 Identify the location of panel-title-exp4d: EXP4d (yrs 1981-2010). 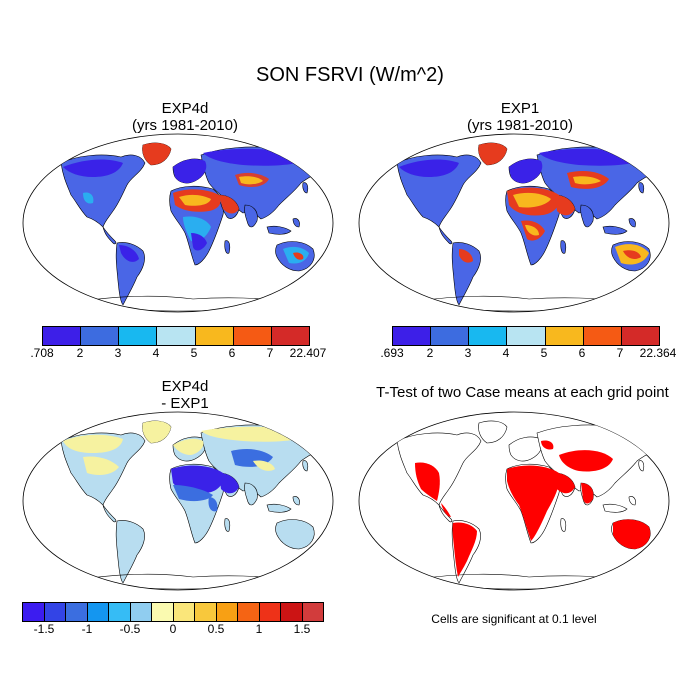
(185, 117).